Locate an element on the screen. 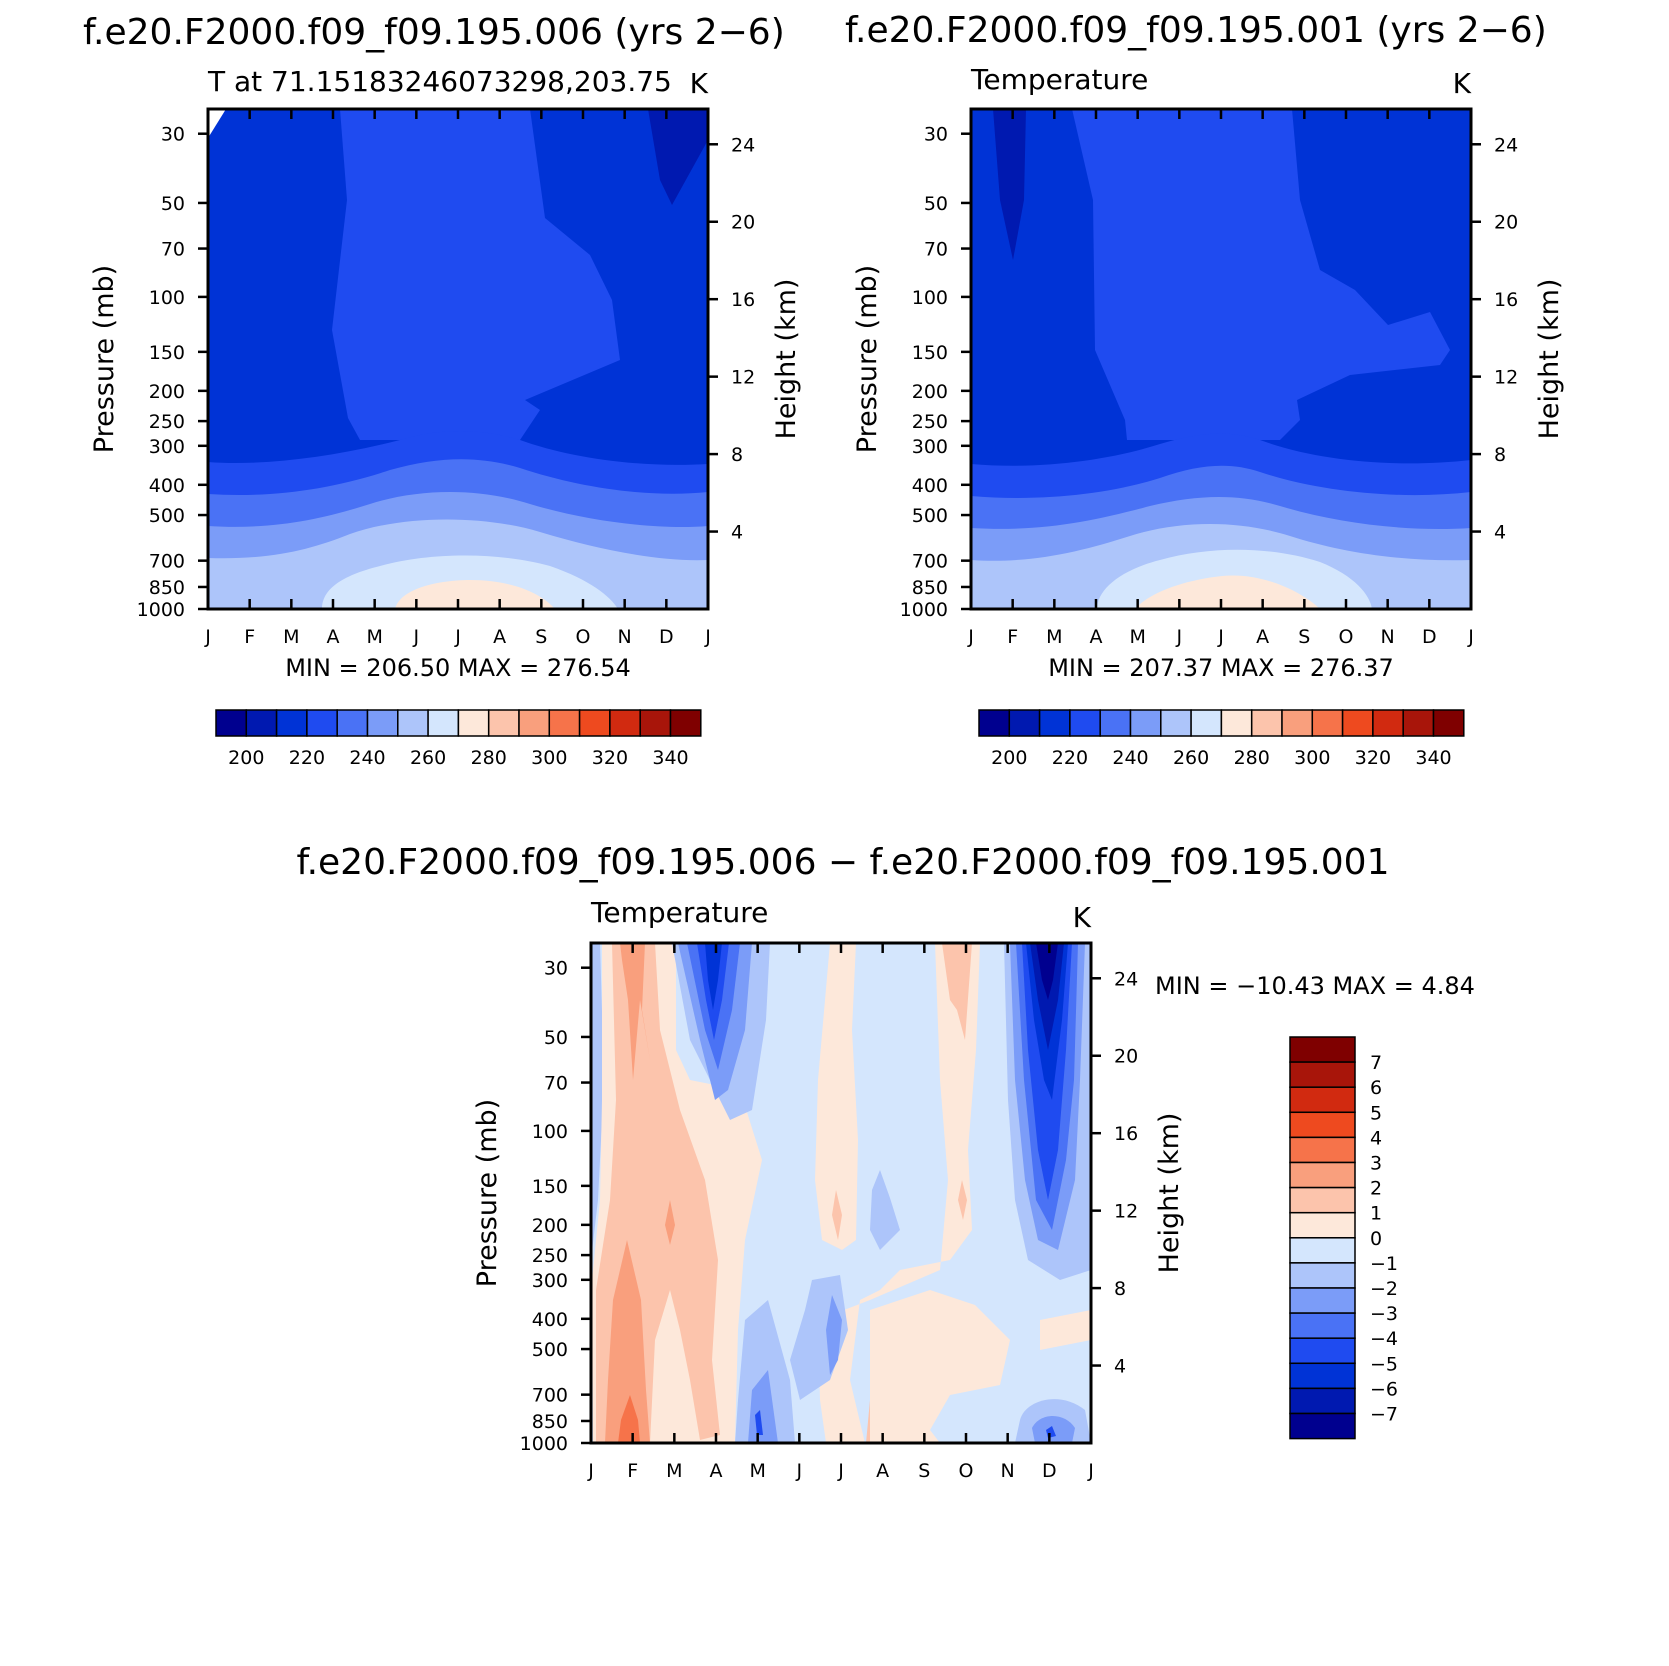  panel-c-colorbar: 7 6 5 4 3 2 1 0 −1 −2 −3 −4 −5 −6 −7 is located at coordinates (1343, 1238).